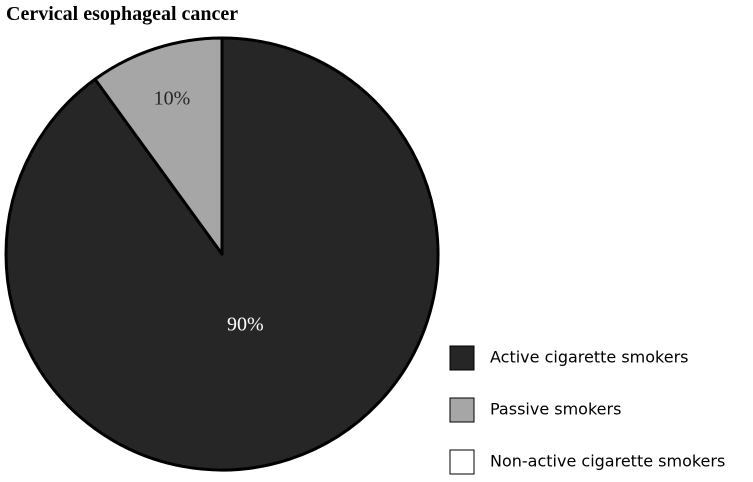  Describe the element at coordinates (172, 99) in the screenshot. I see `data-label: 10%` at that location.